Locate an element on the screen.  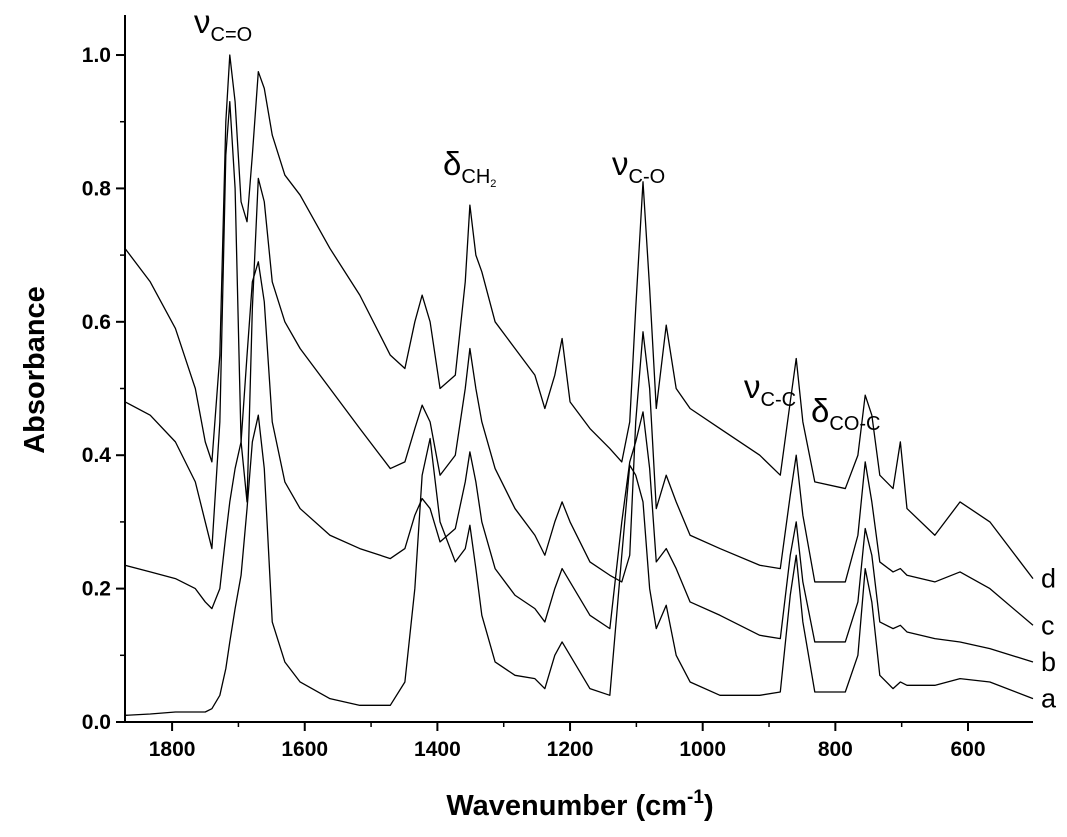
y-tick-label: 0.2 is located at coordinates (96, 589).